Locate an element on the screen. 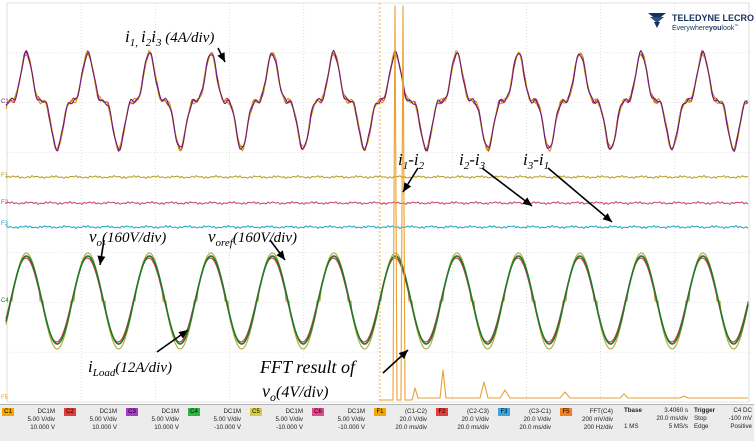 Image resolution: width=754 pixels, height=441 pixels. difference-current-i3-i1 is located at coordinates (377, 227).